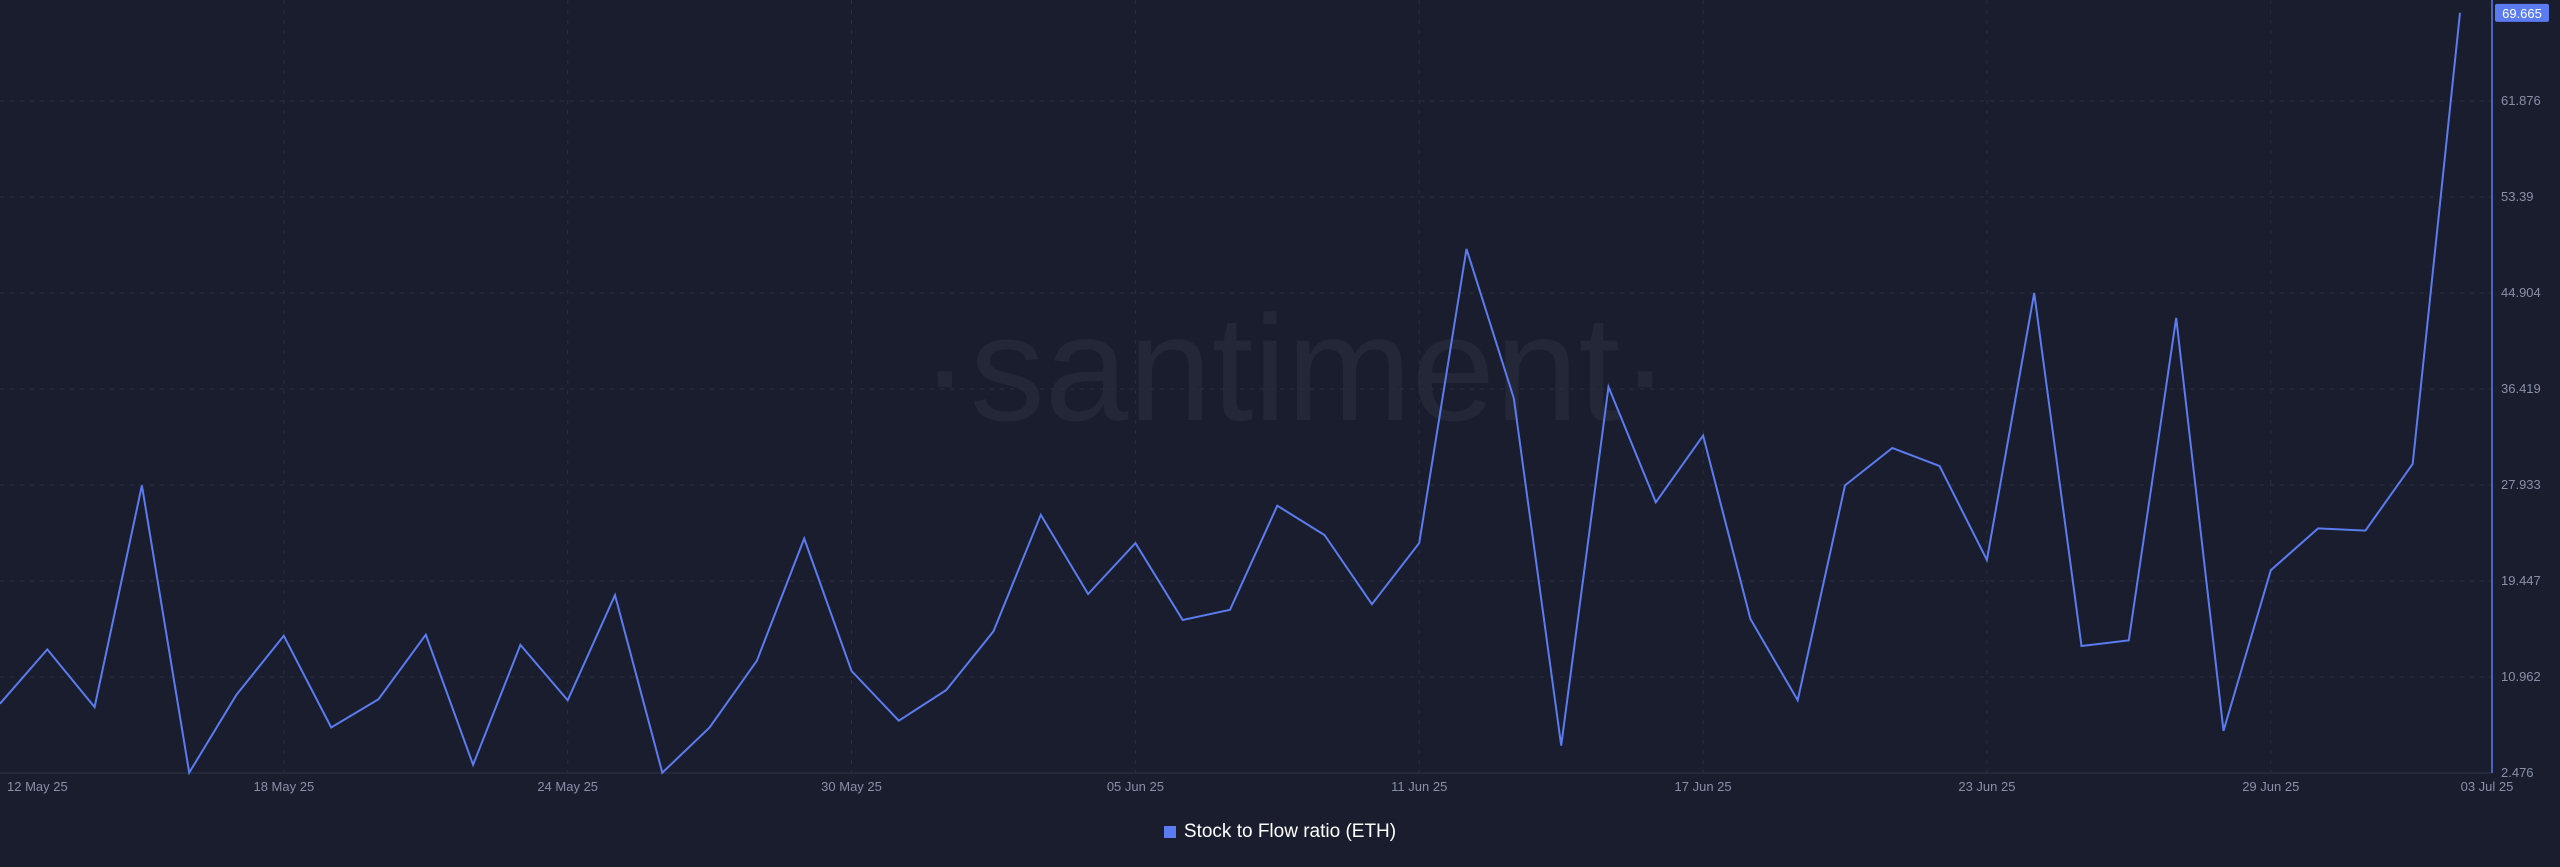 This screenshot has width=2560, height=867. I want to click on y-tick-label: 27.933, so click(2521, 484).